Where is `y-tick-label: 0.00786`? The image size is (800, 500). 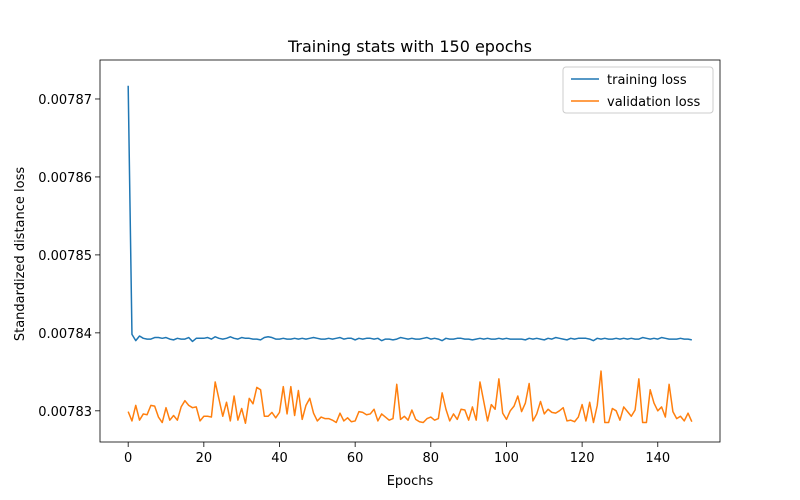
y-tick-label: 0.00786 is located at coordinates (65, 178).